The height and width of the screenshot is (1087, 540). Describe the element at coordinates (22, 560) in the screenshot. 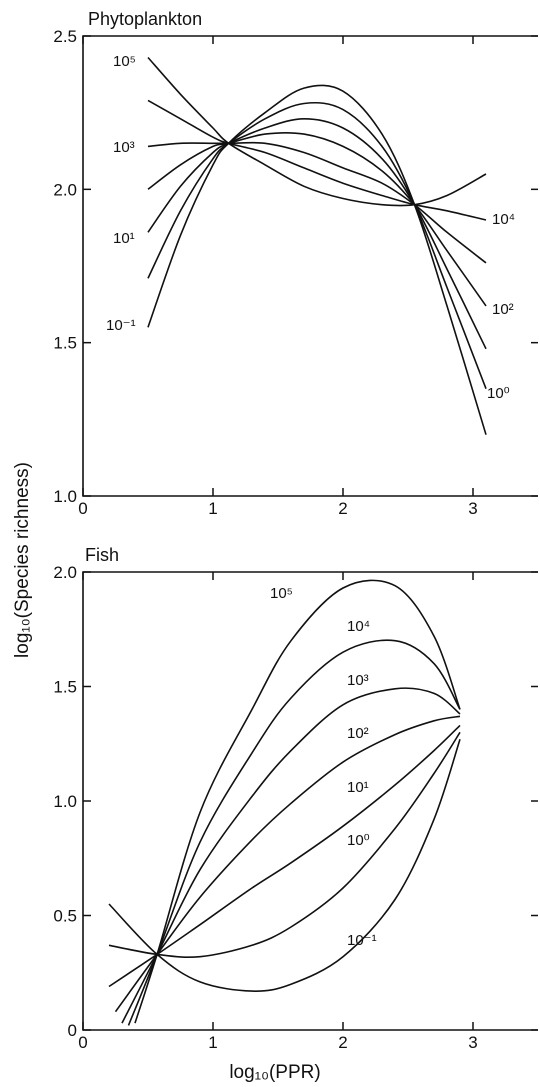

I see `y-axis-title: log₁₀(Species richness)` at that location.